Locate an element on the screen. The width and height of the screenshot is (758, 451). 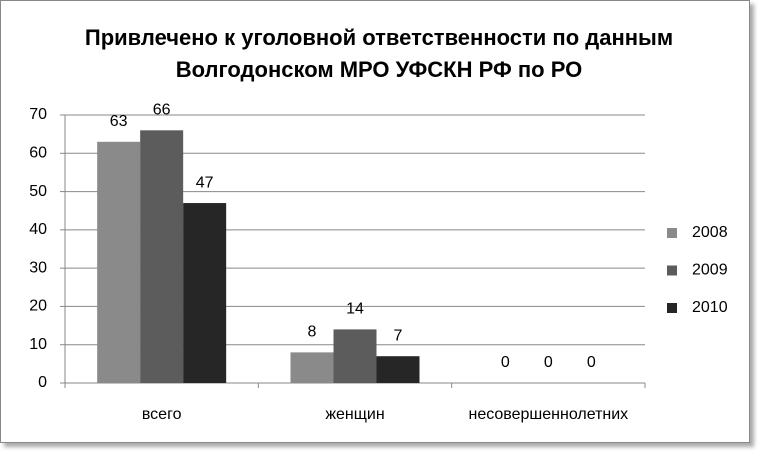
legend-label: 2010 is located at coordinates (710, 307).